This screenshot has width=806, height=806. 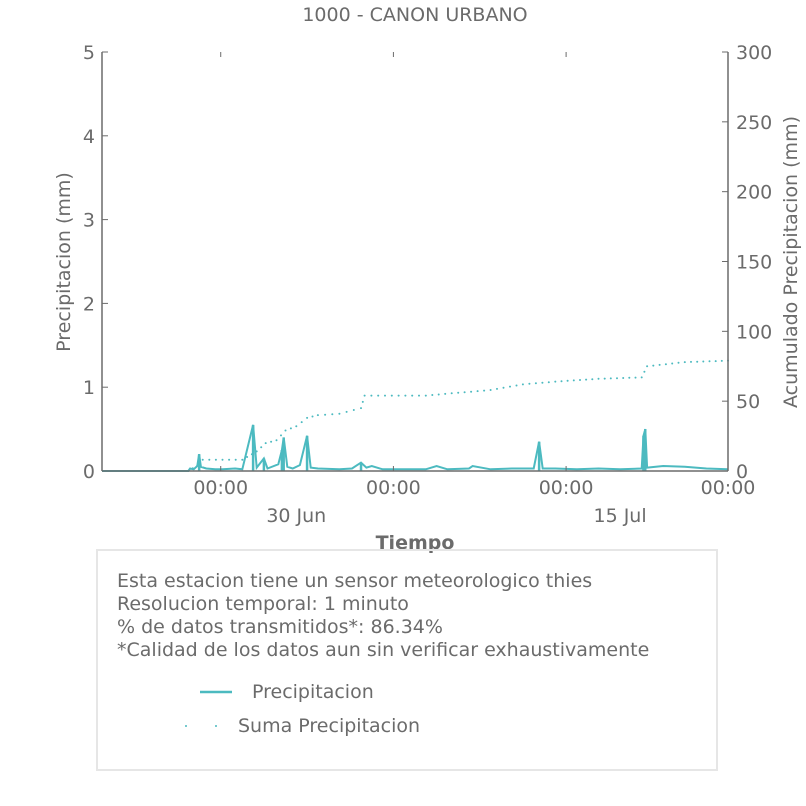 I want to click on x-axis-label: Tiempo, so click(x=415, y=543).